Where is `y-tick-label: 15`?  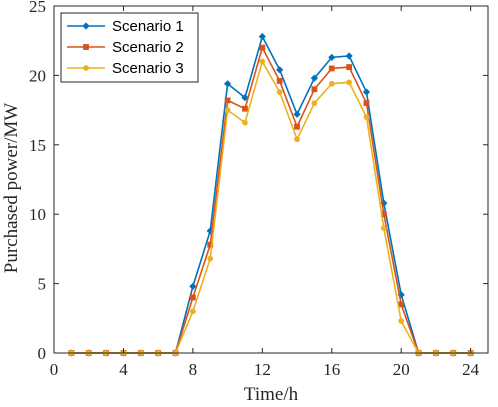
y-tick-label: 15 is located at coordinates (37, 145).